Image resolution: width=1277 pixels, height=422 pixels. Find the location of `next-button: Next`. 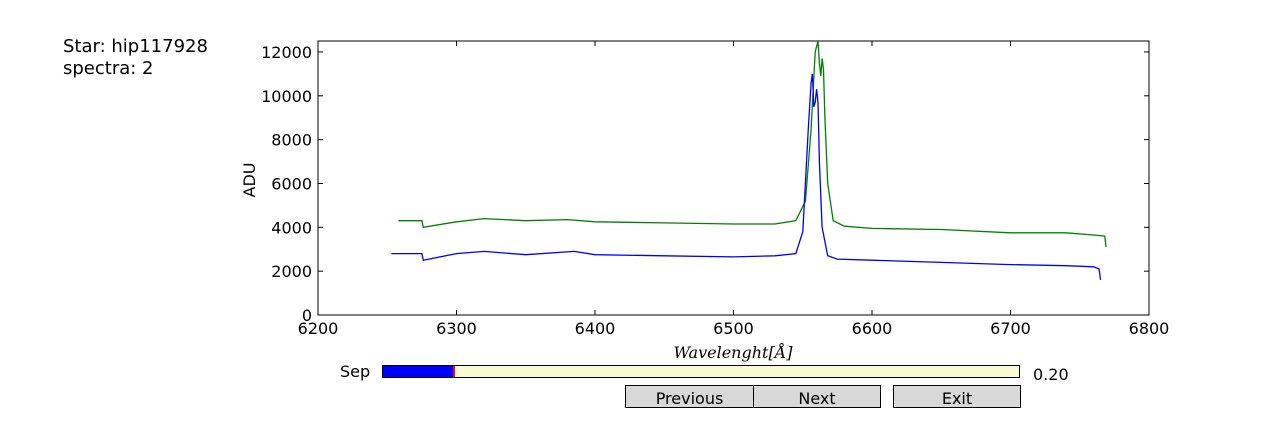

next-button: Next is located at coordinates (817, 396).